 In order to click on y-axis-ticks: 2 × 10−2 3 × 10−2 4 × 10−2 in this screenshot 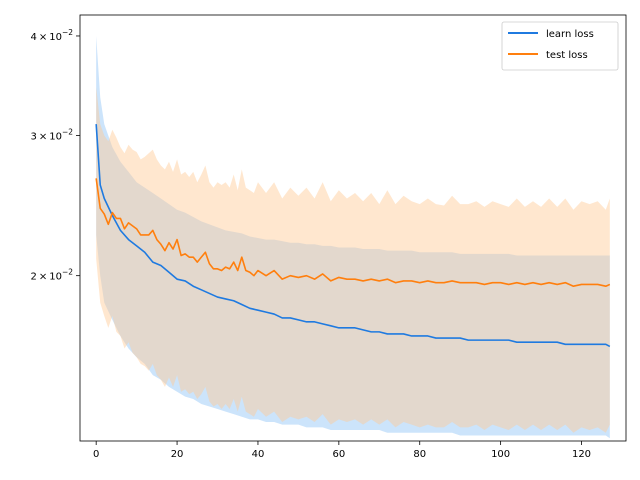, I will do `click(55, 155)`.